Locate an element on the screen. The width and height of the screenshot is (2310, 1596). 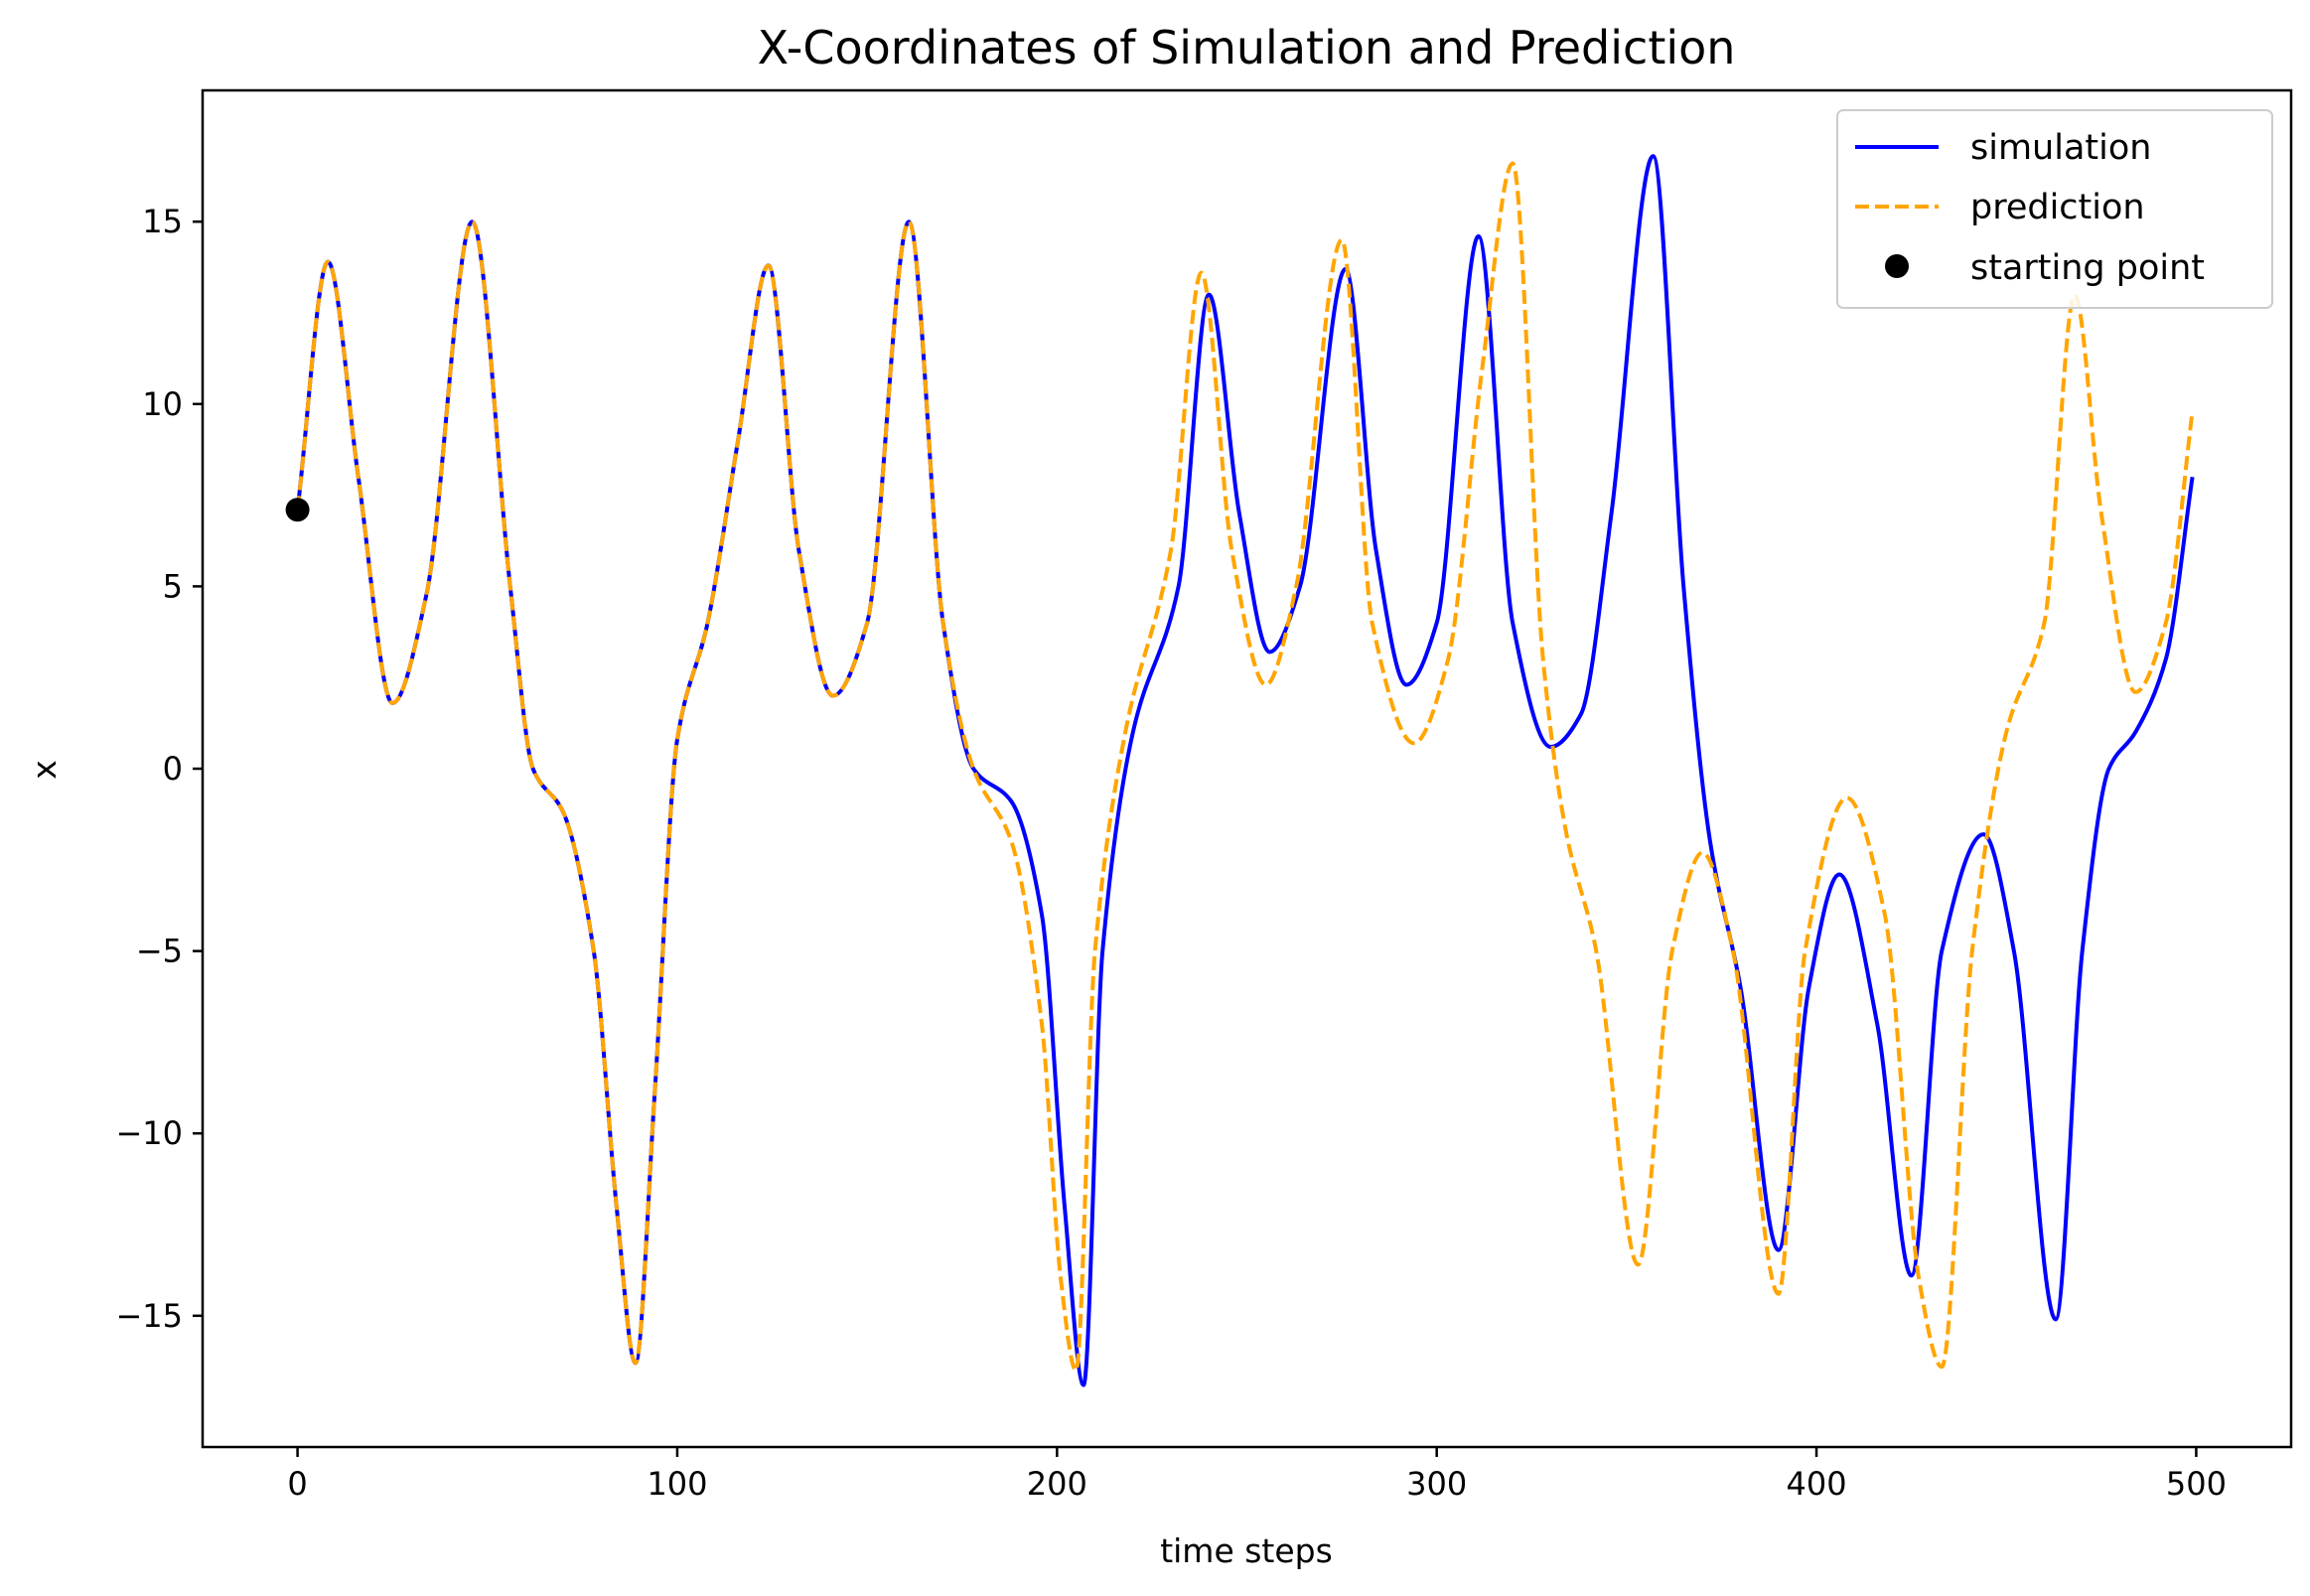
y-tick-label: 0 is located at coordinates (173, 769).